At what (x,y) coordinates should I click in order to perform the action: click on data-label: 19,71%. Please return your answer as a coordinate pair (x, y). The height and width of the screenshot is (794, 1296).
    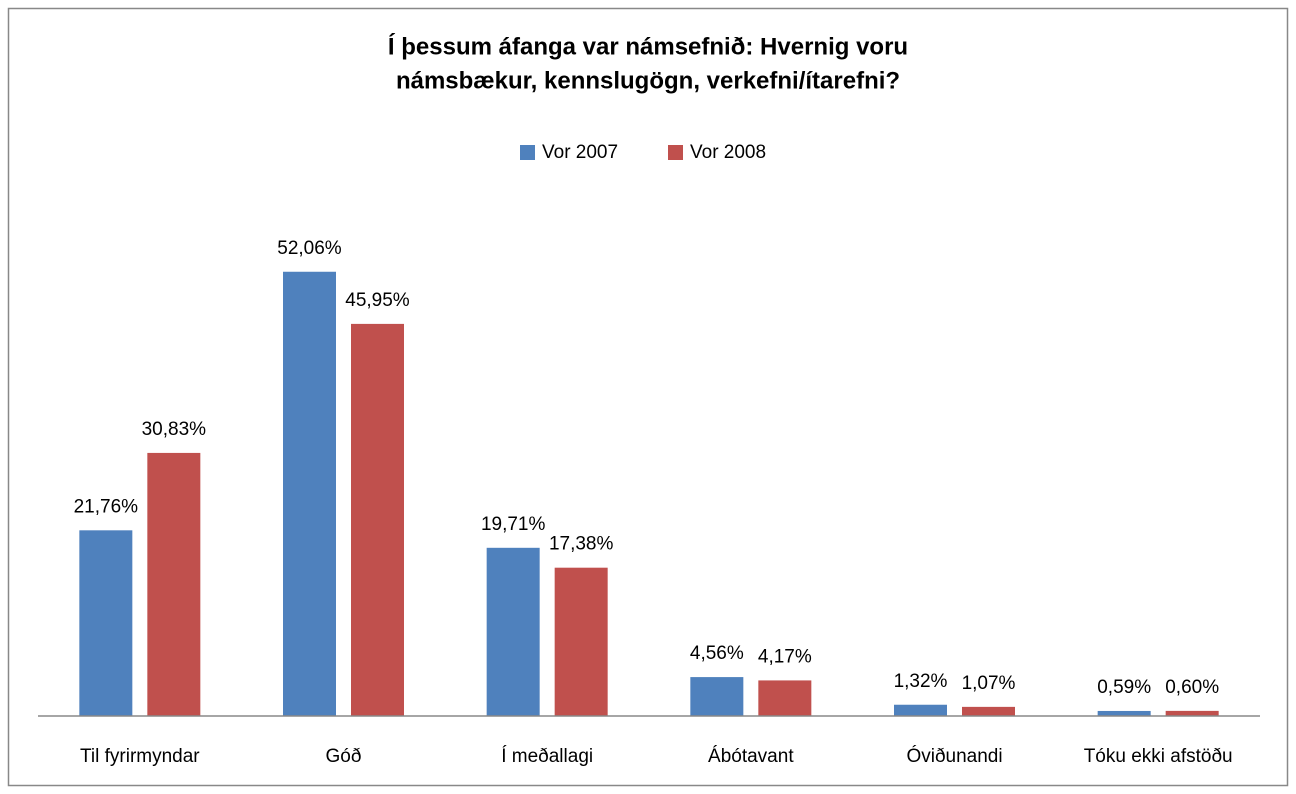
    Looking at the image, I should click on (513, 524).